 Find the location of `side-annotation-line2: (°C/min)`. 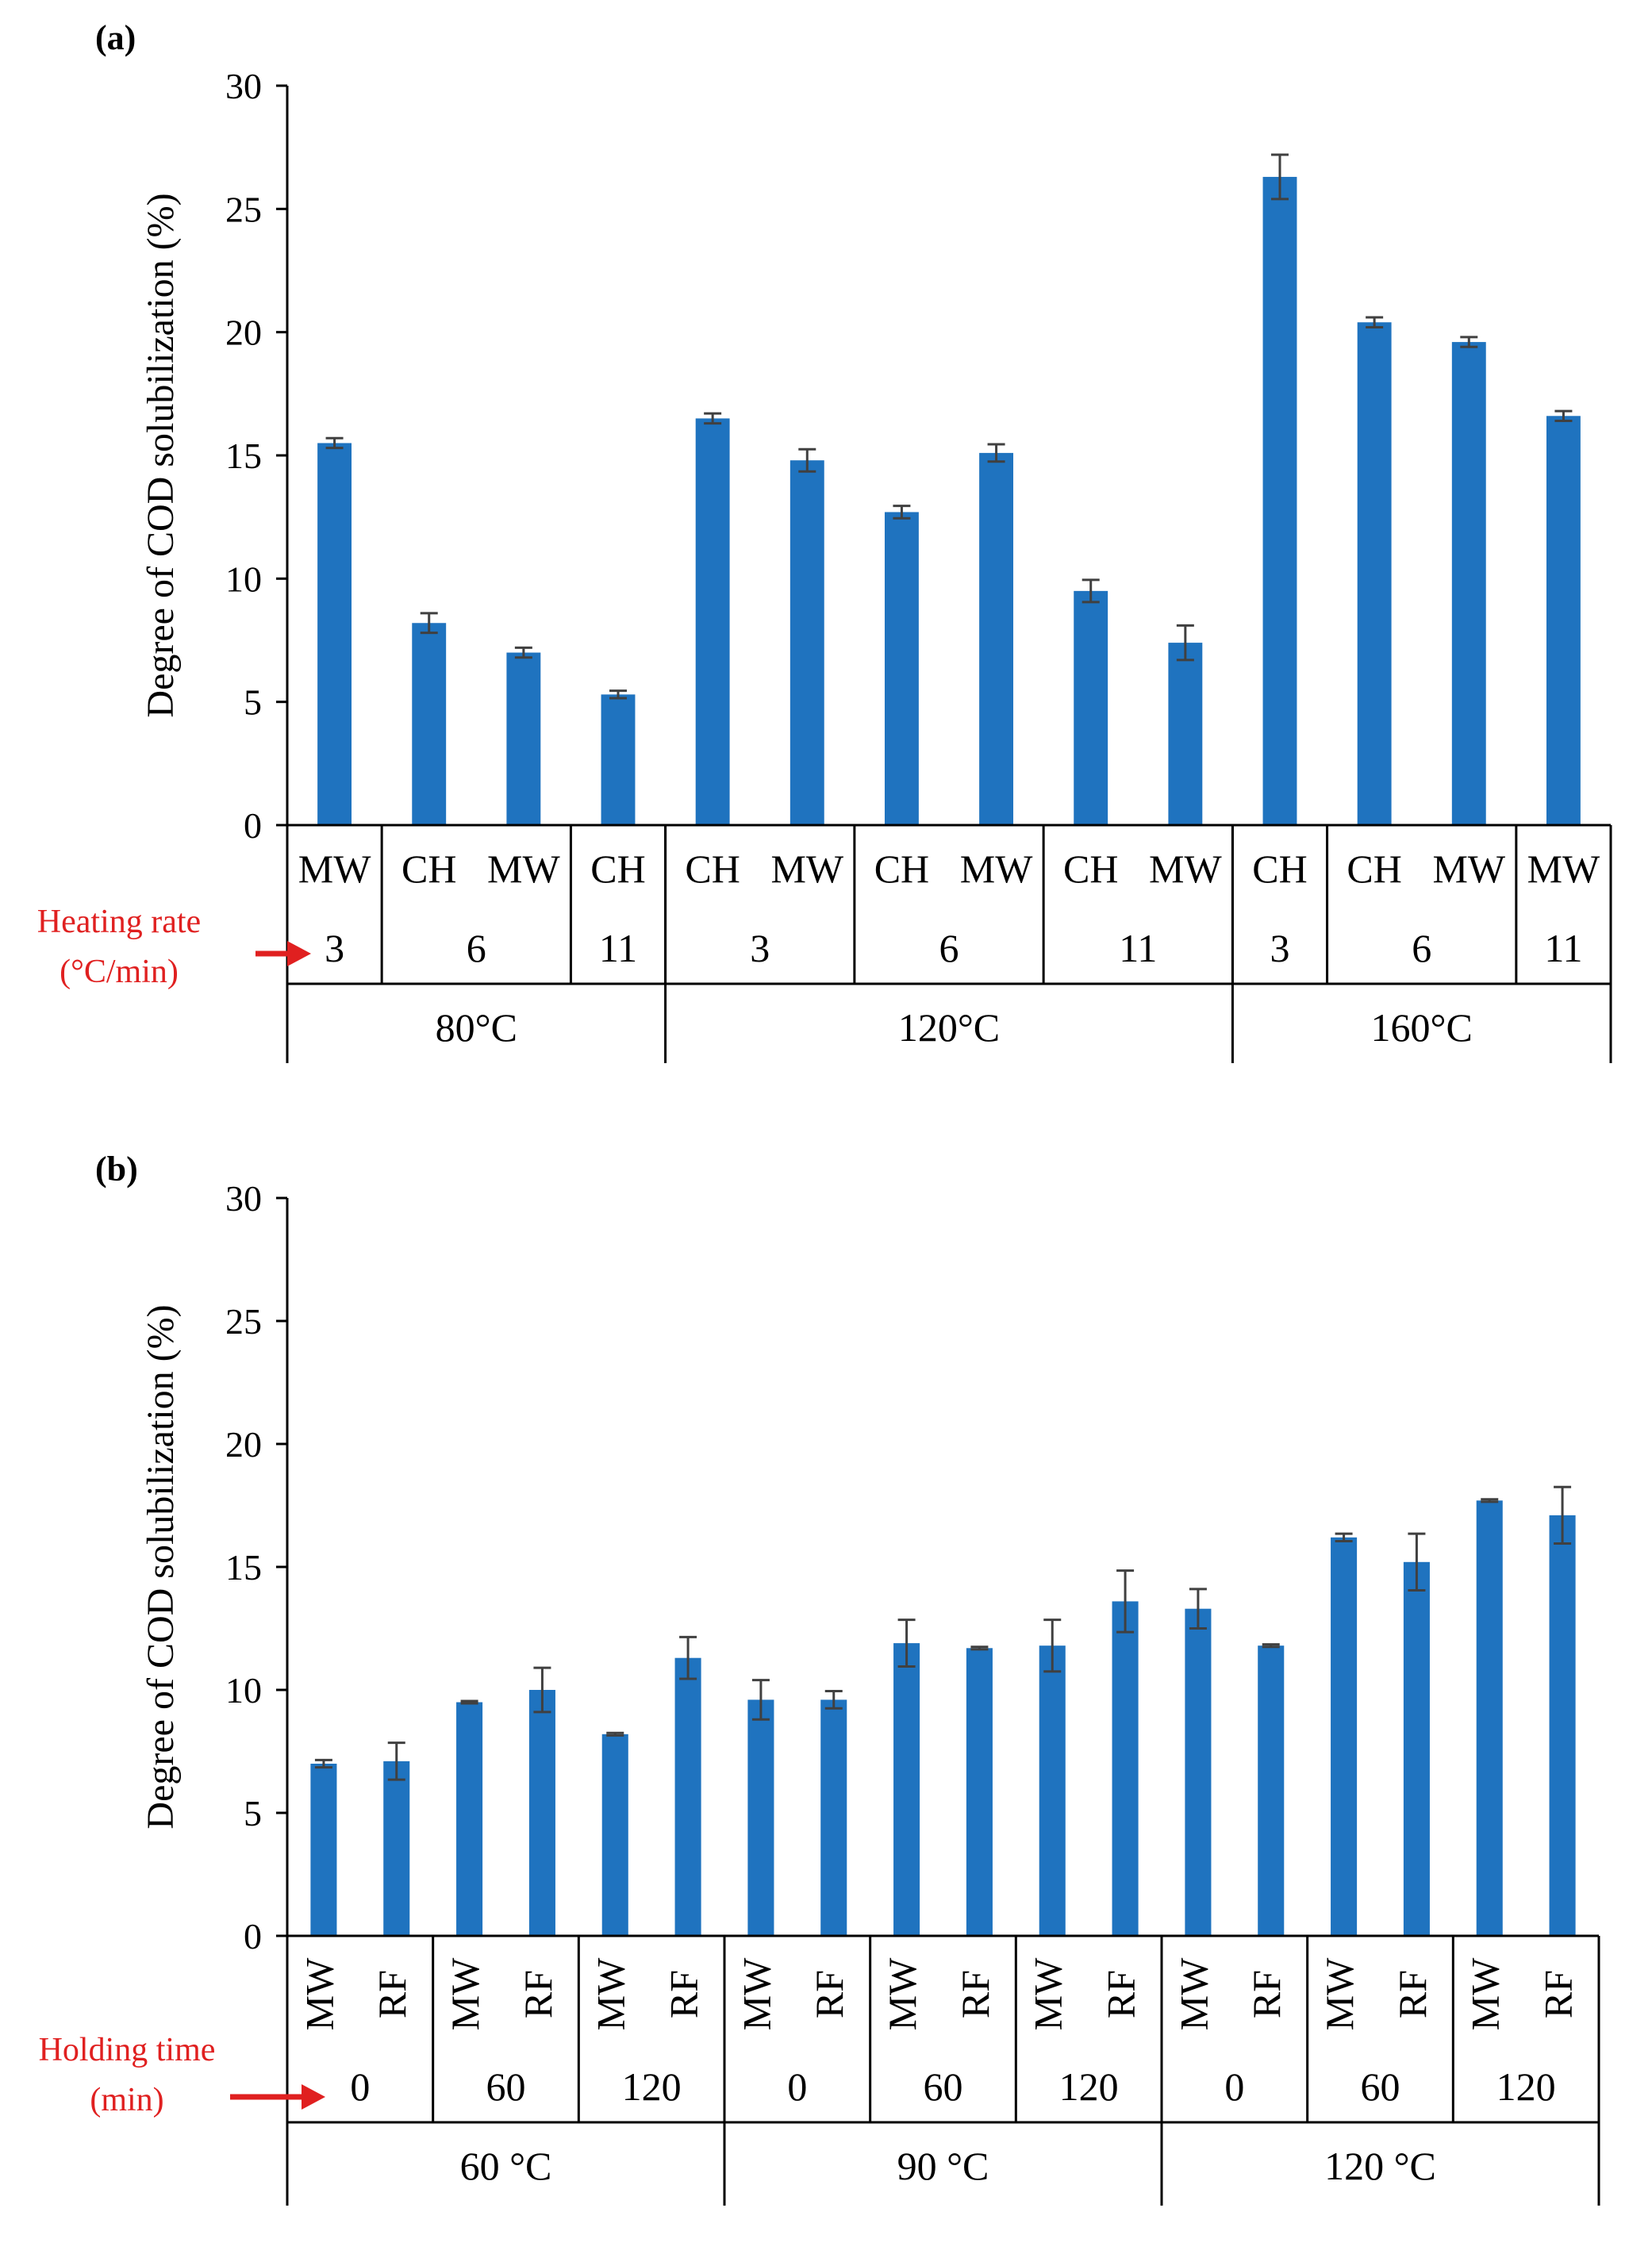

side-annotation-line2: (°C/min) is located at coordinates (119, 972).